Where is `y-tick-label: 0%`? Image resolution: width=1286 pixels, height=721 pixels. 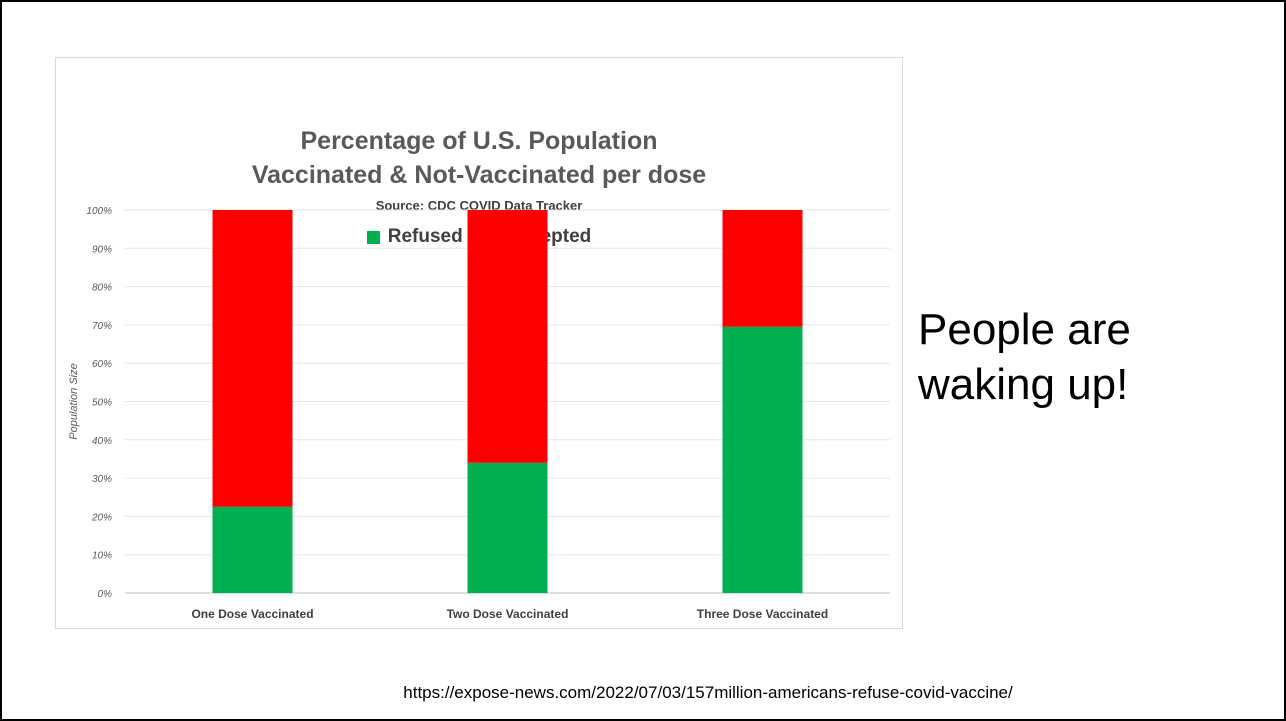 y-tick-label: 0% is located at coordinates (105, 594).